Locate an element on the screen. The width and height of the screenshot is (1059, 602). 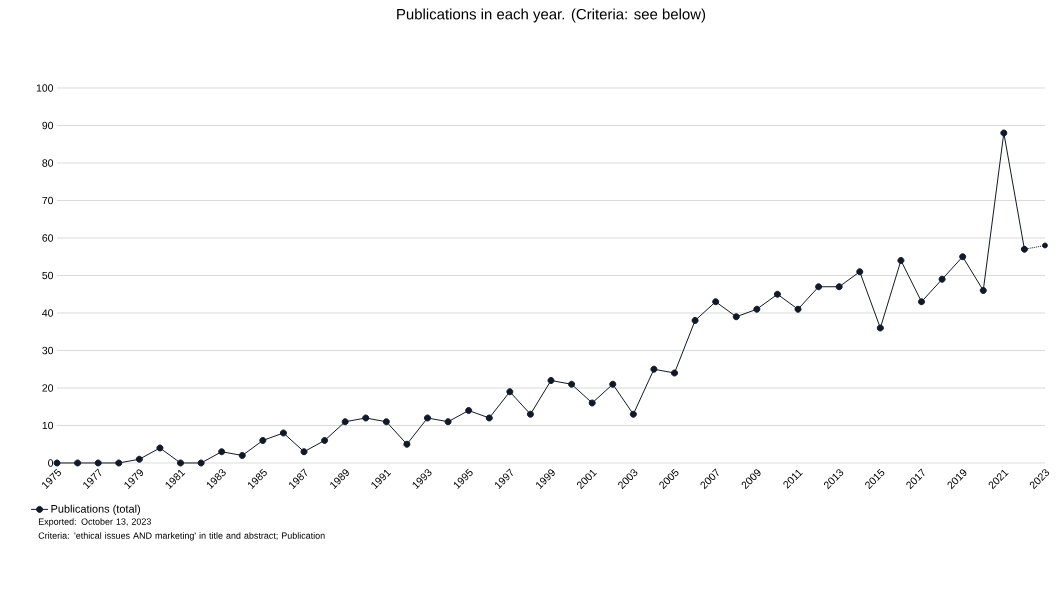
y-tick-label: 80 is located at coordinates (48, 163).